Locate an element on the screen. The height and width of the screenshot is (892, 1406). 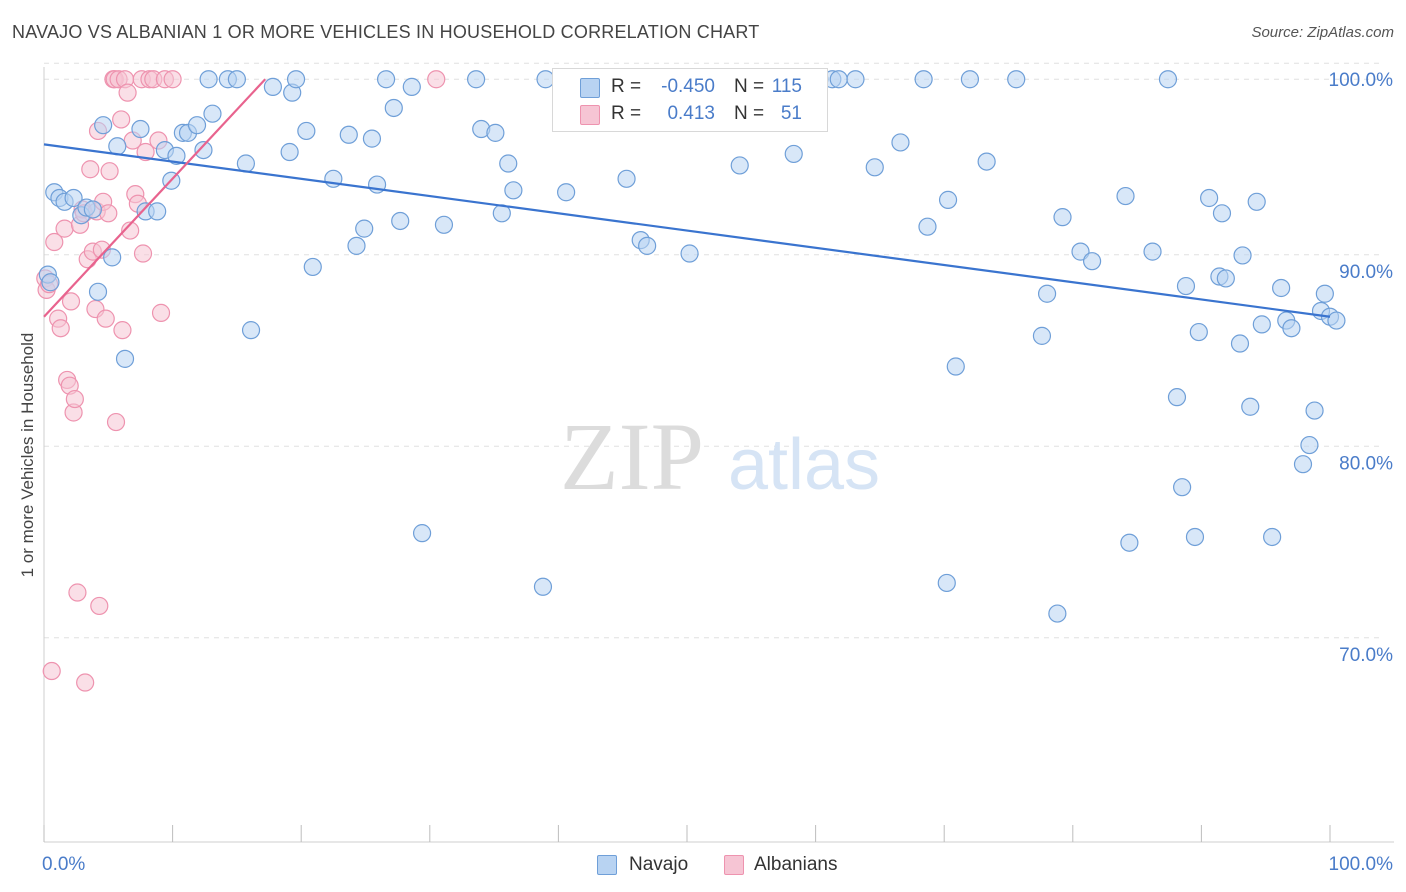
legend-row-navajo: R = -0.450 N = 115 is located at coordinates (690, 87).